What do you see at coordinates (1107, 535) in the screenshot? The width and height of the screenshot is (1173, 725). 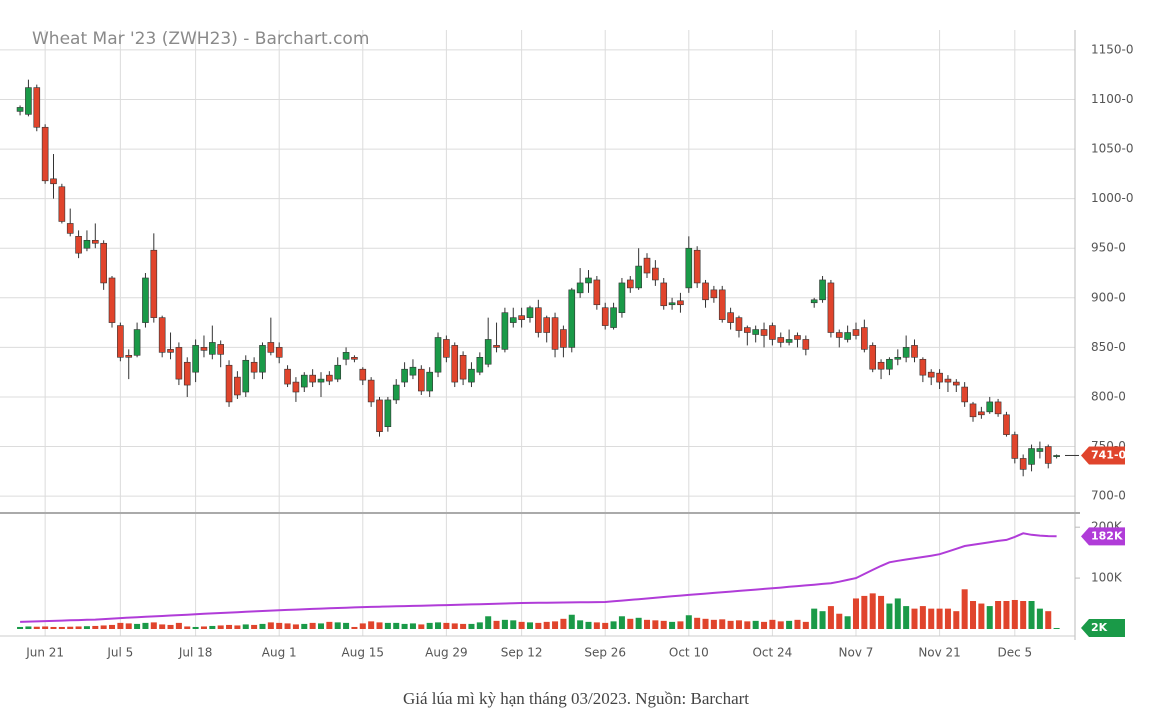 I see `oi-tag-label: 182K` at bounding box center [1107, 535].